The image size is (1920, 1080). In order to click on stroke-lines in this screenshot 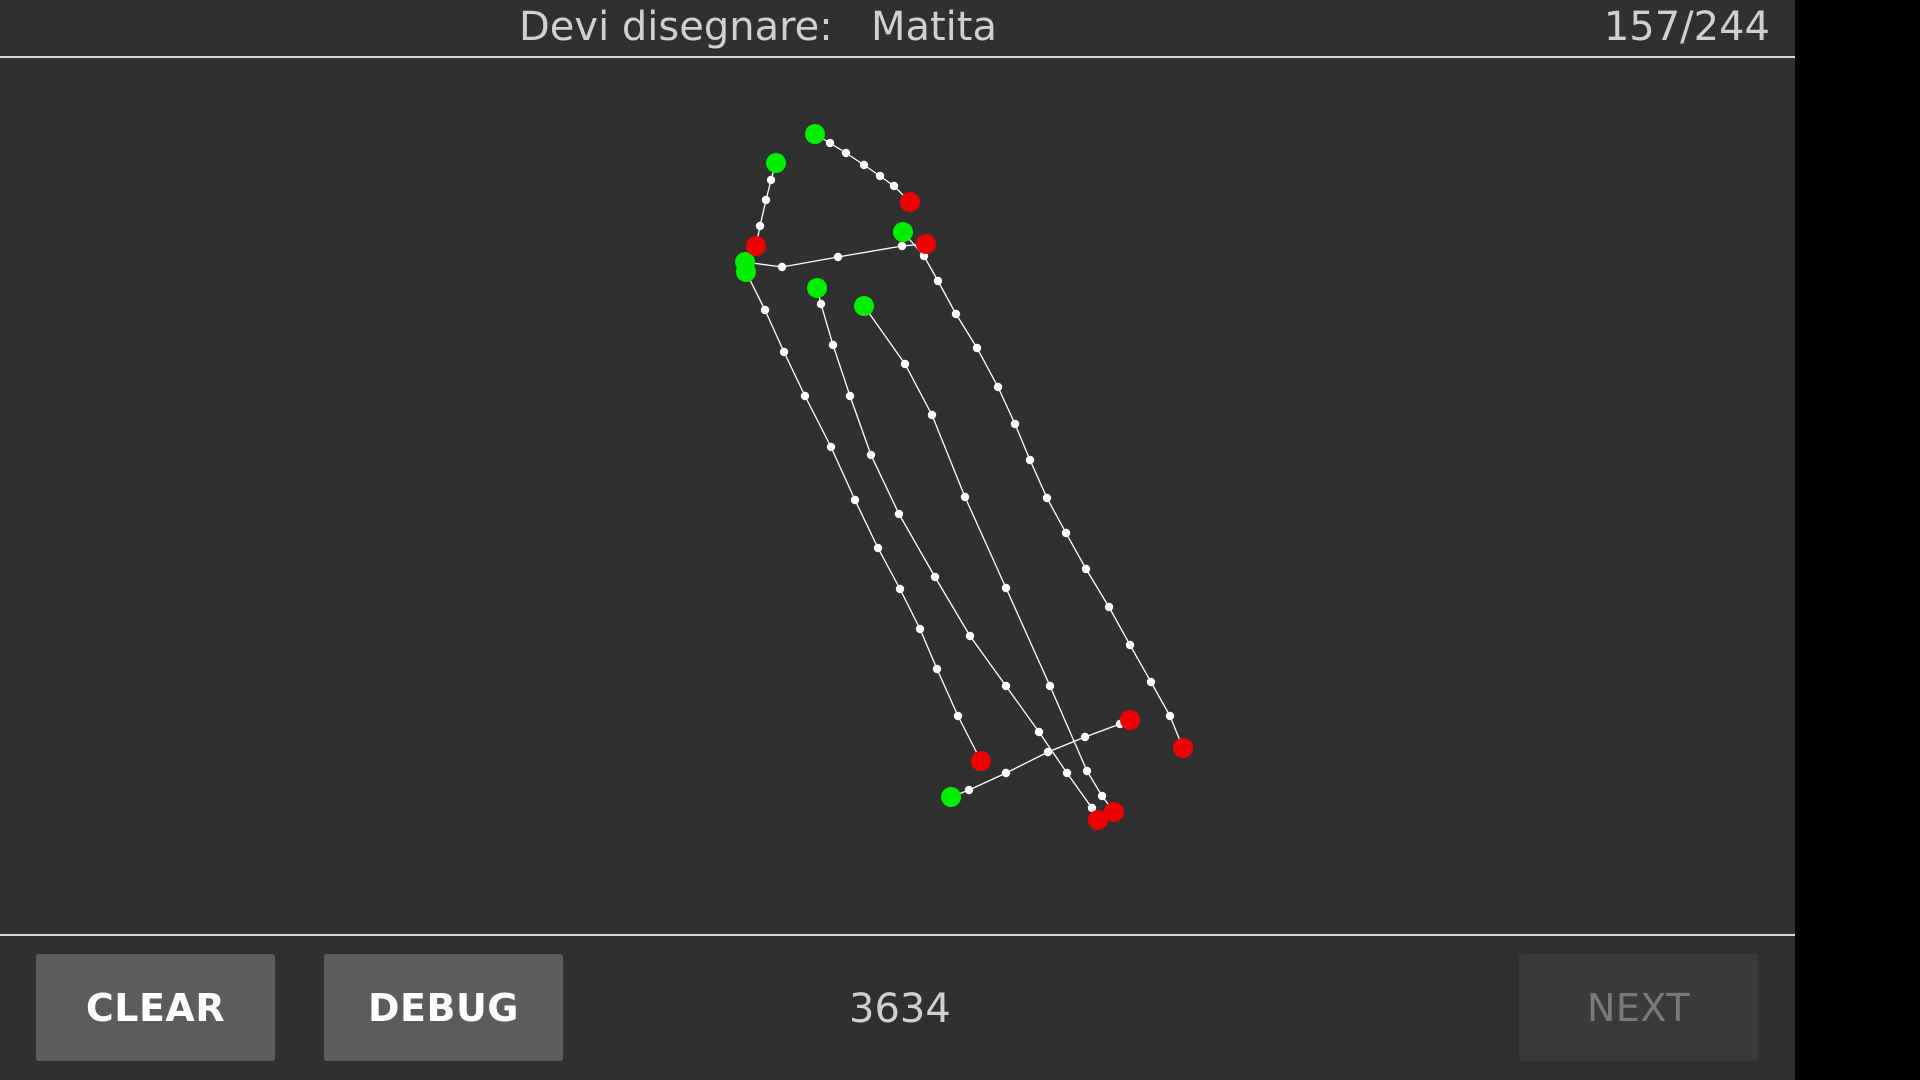, I will do `click(964, 477)`.